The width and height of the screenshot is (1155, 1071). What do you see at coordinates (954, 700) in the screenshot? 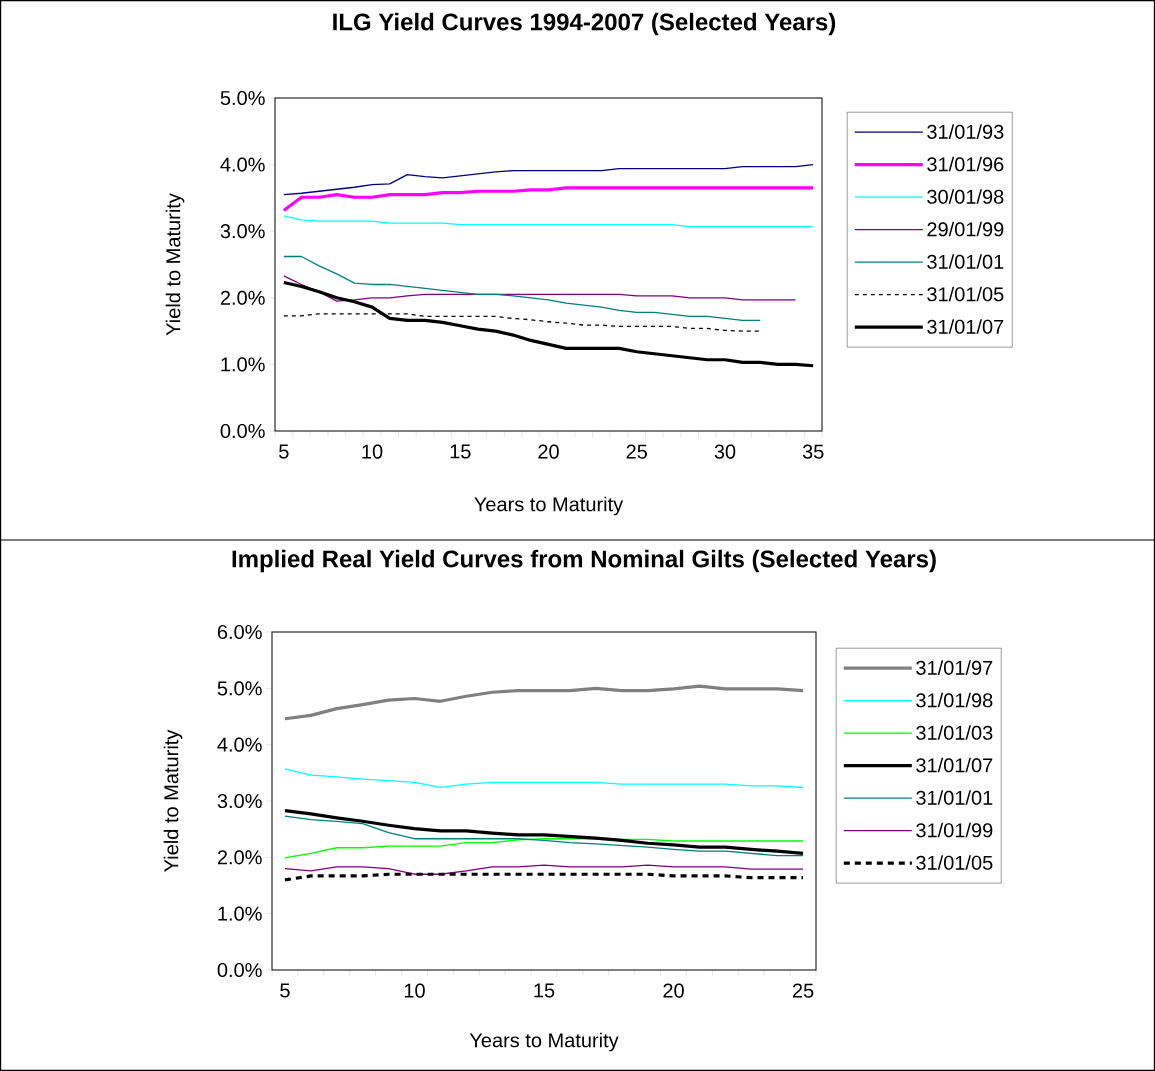
I see `legend-label: 31/01/98` at bounding box center [954, 700].